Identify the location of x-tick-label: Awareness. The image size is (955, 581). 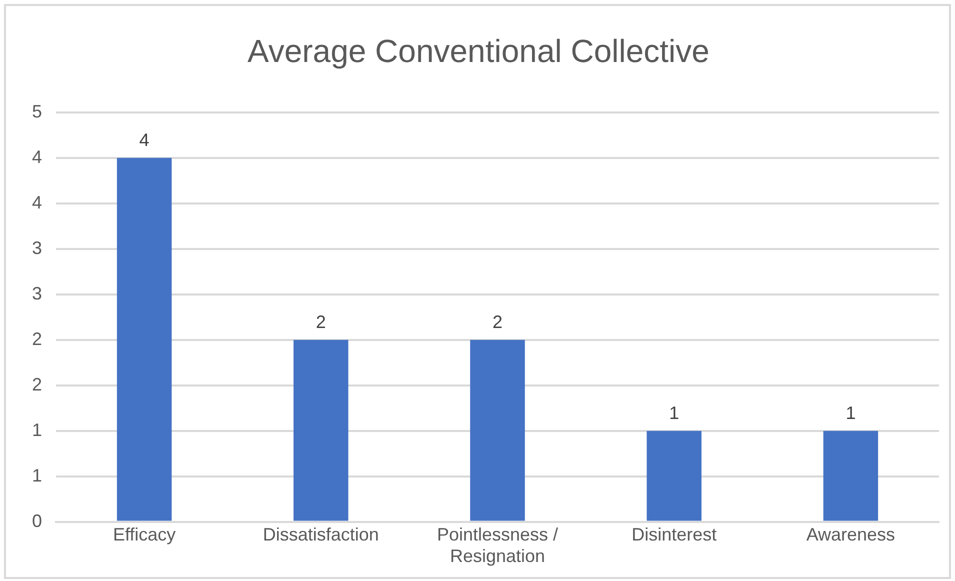
(851, 534).